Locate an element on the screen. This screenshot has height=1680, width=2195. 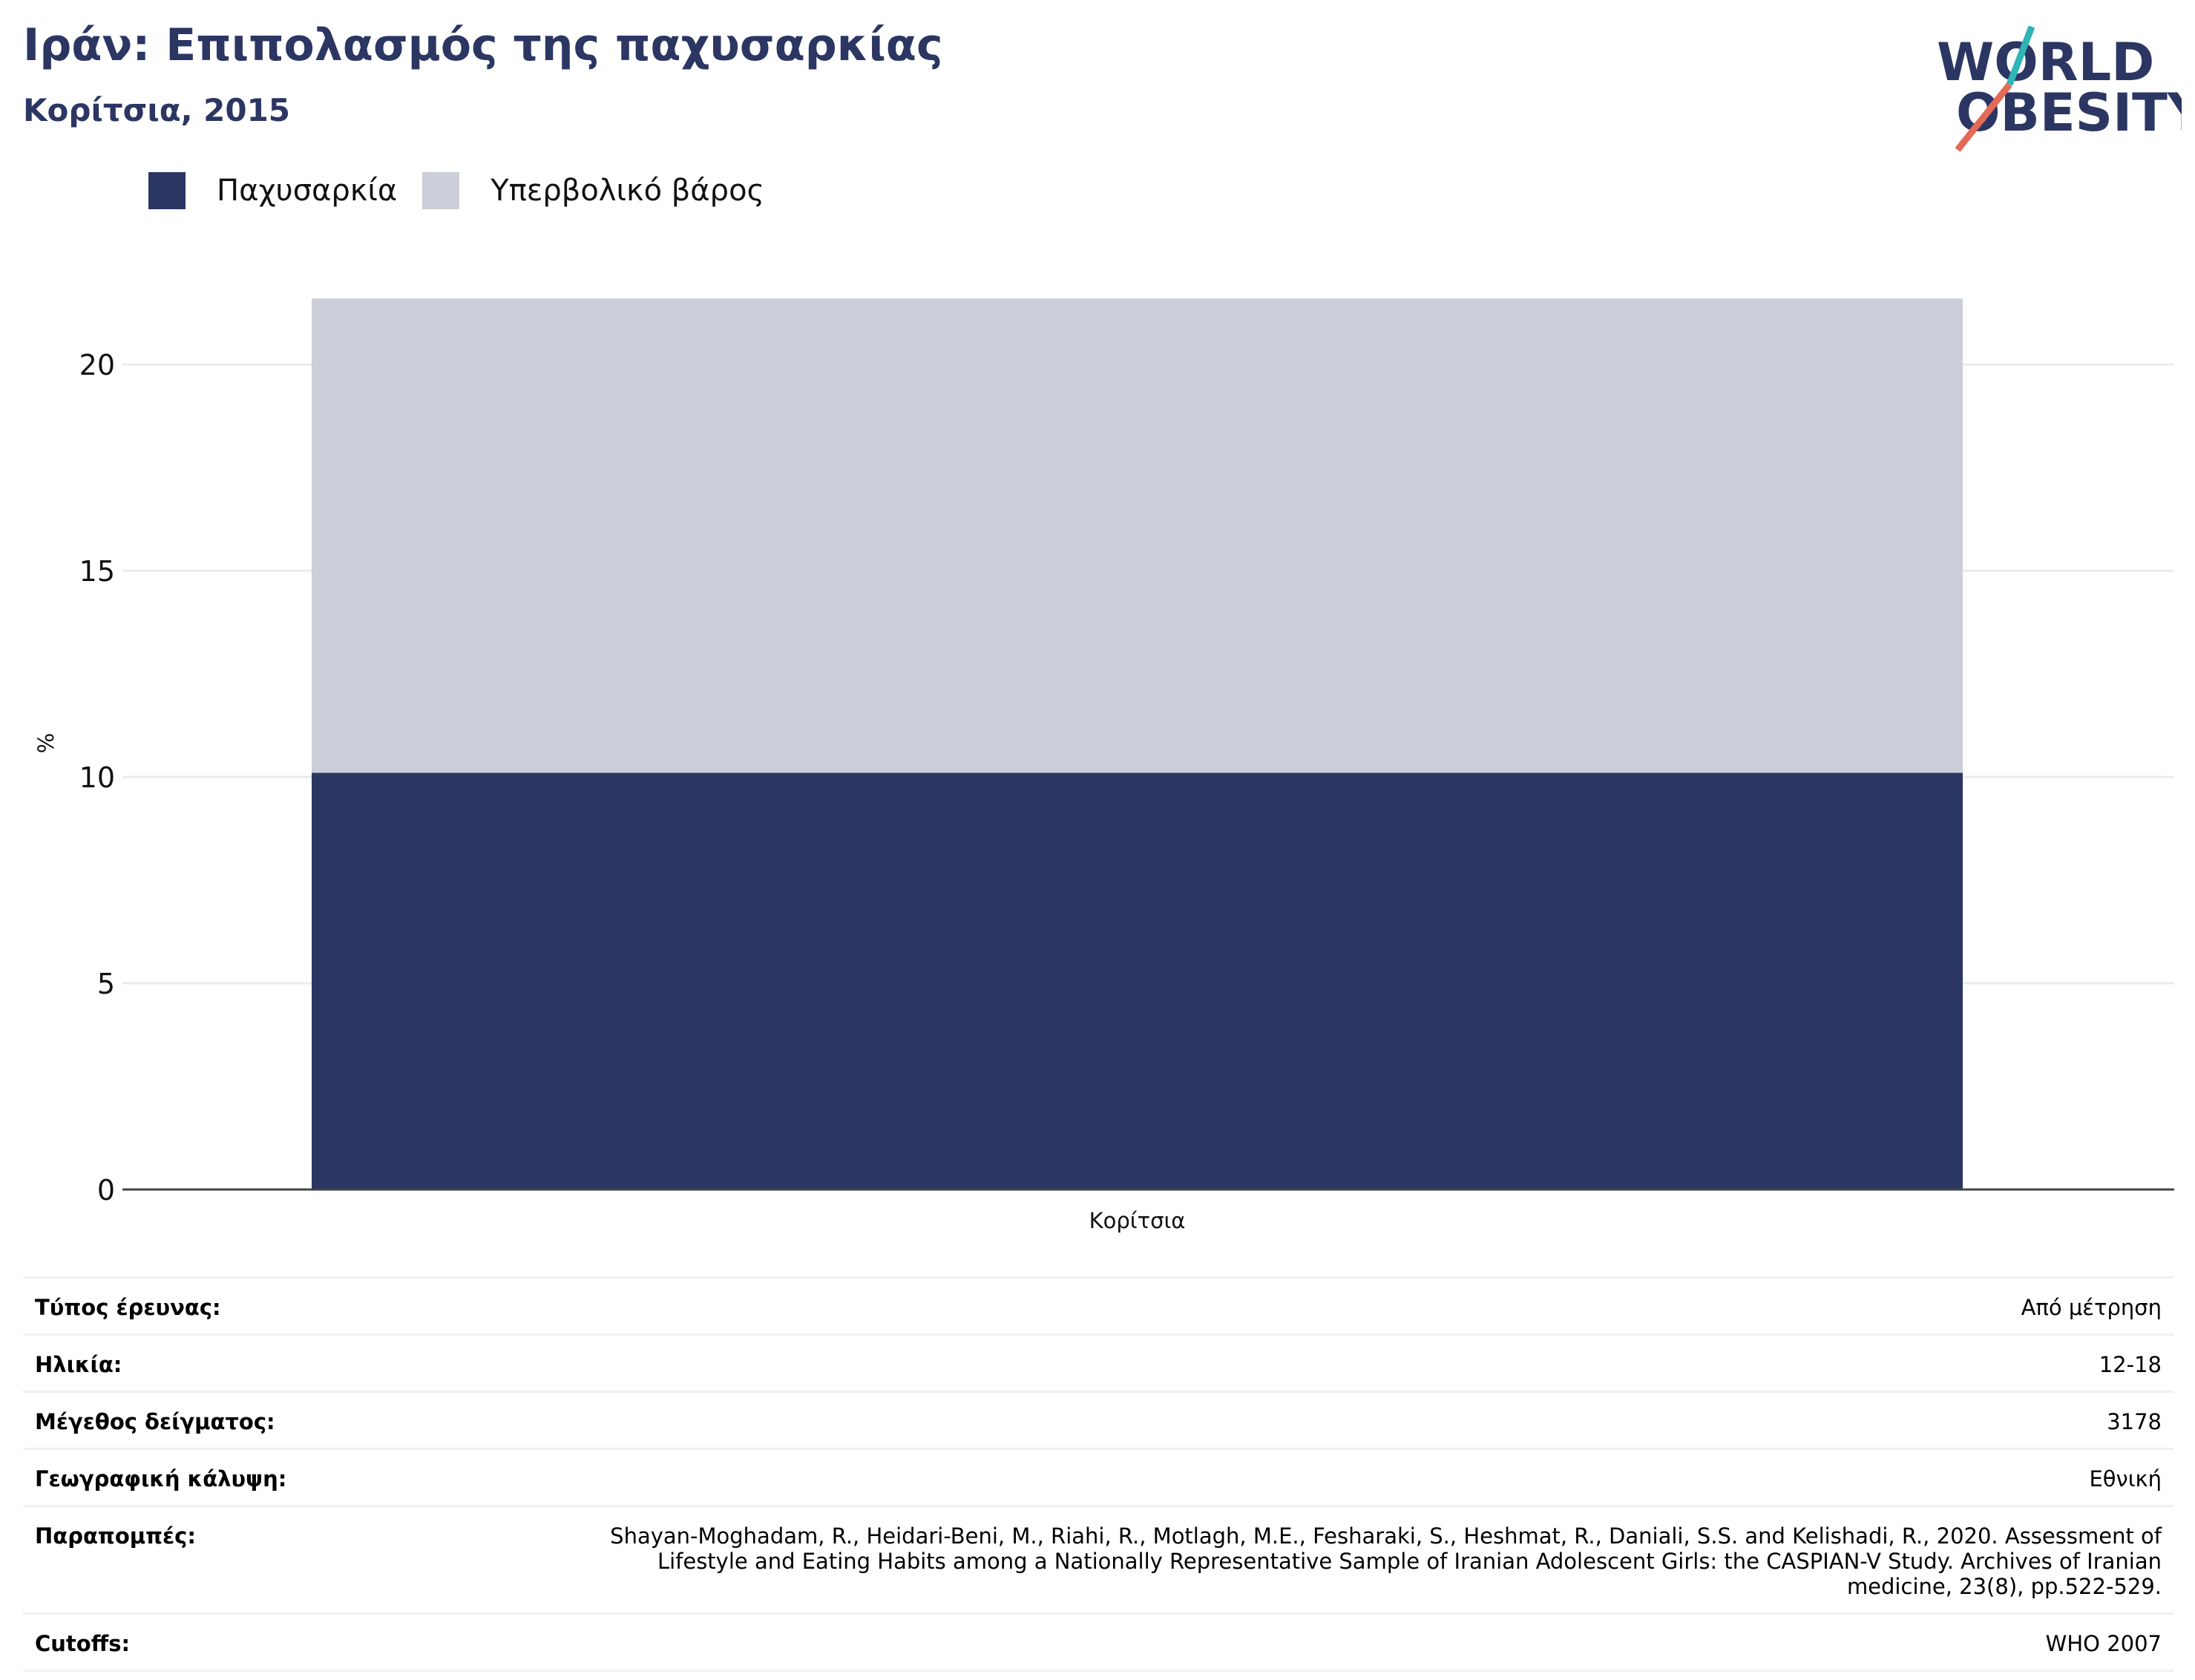
details-label: Τύπος έρευνας: is located at coordinates (128, 1308).